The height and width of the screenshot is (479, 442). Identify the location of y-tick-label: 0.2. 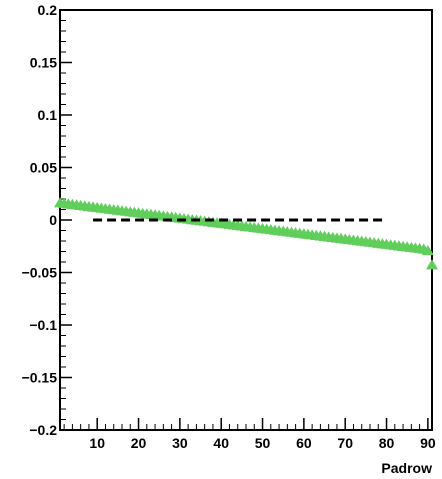
(48, 10).